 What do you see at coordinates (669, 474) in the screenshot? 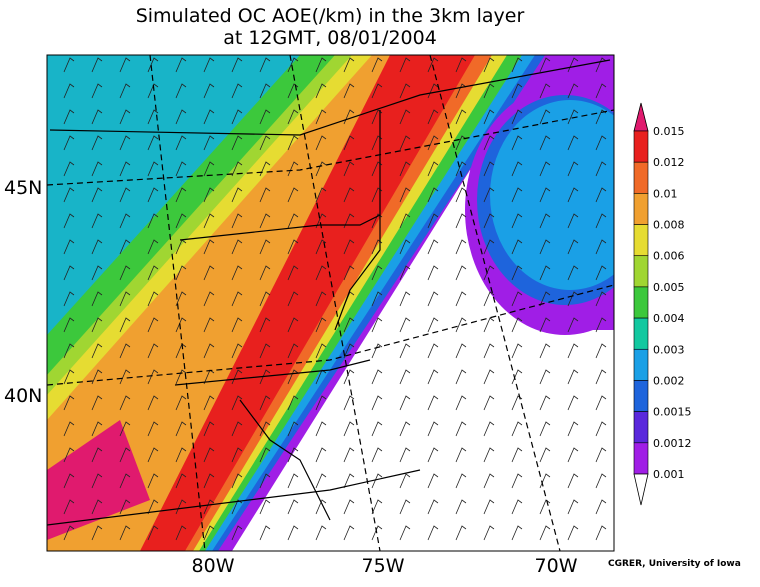
I see `colorbar-label: 0.001` at bounding box center [669, 474].